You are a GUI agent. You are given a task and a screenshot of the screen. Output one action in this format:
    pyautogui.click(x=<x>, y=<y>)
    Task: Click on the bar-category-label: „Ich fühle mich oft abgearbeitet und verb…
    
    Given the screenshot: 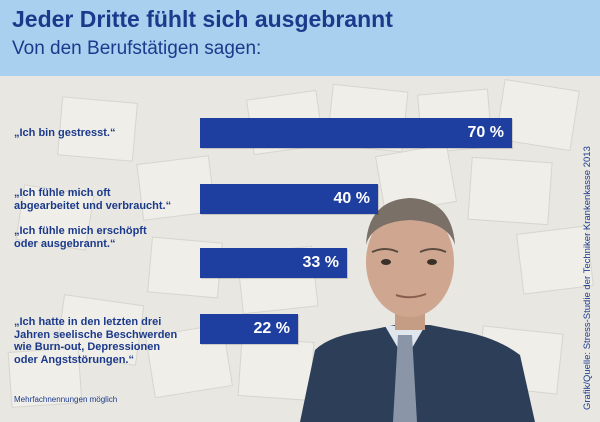 What is the action you would take?
    pyautogui.click(x=92, y=199)
    